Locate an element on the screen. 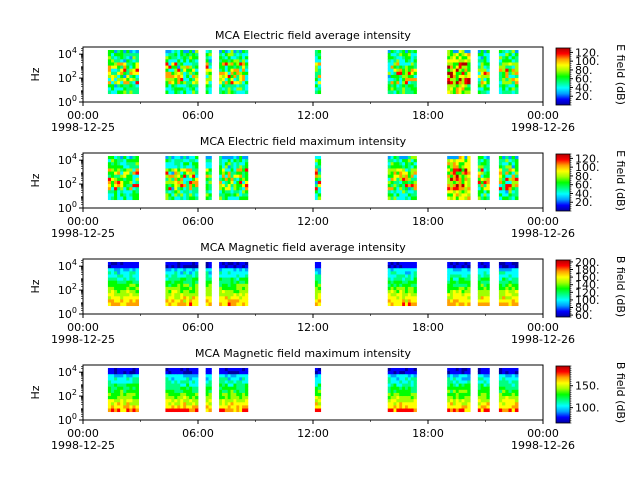 This screenshot has width=640, height=480. chart-title: MCA Magnetic field average intensity is located at coordinates (303, 247).